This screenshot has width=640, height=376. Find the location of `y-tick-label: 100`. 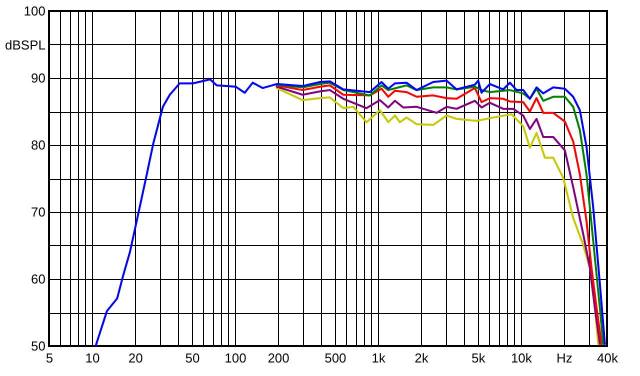

y-tick-label: 100 is located at coordinates (35, 11).